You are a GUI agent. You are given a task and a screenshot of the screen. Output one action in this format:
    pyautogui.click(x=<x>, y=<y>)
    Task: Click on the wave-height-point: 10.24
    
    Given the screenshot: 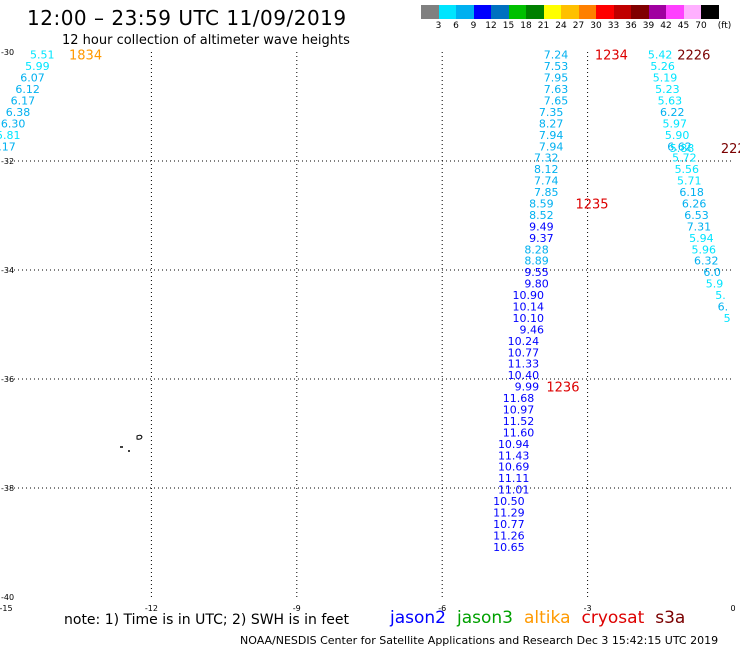 What is the action you would take?
    pyautogui.click(x=524, y=341)
    